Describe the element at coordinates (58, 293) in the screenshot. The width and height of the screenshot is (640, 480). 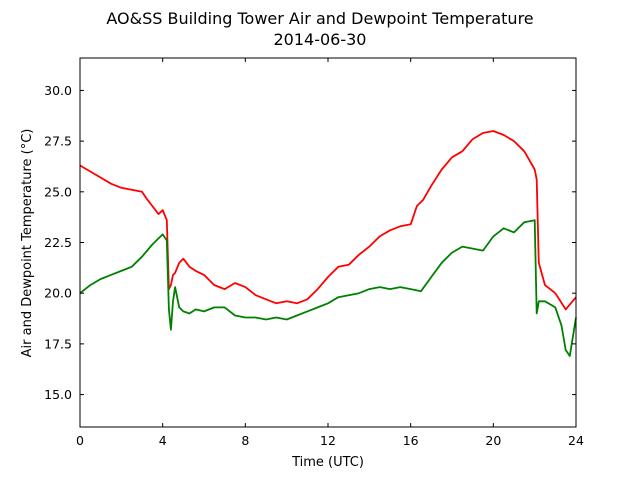
I see `y-tick-label: 20.0` at that location.